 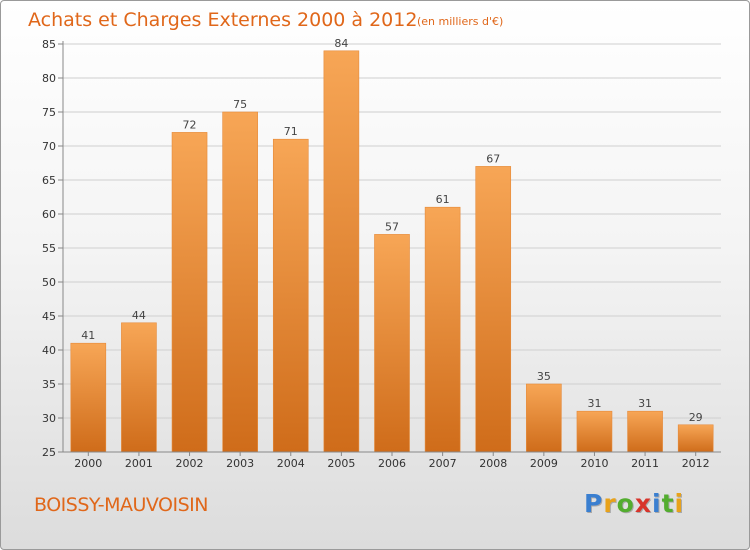 I want to click on y-tick-label: 35, so click(x=49, y=384).